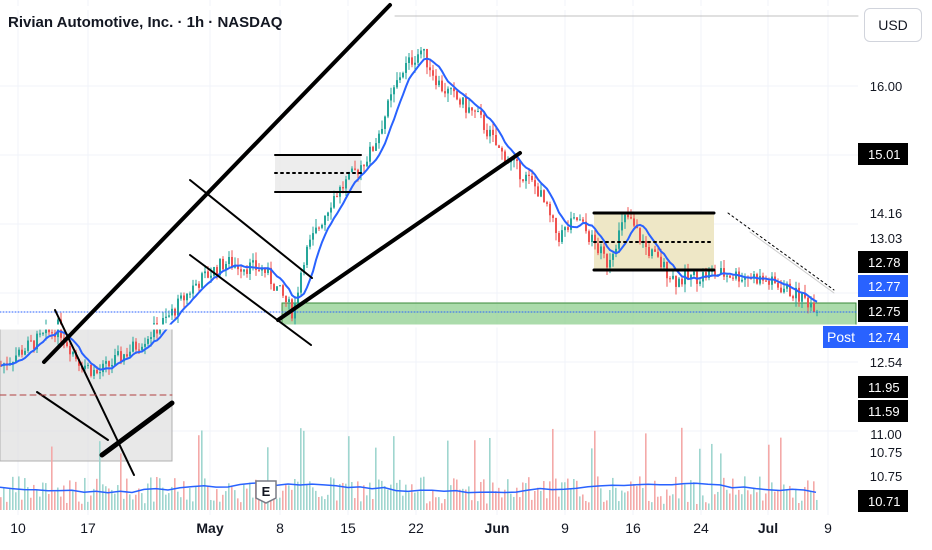 Image resolution: width=932 pixels, height=550 pixels. What do you see at coordinates (266, 492) in the screenshot?
I see `earnings-marker: E` at bounding box center [266, 492].